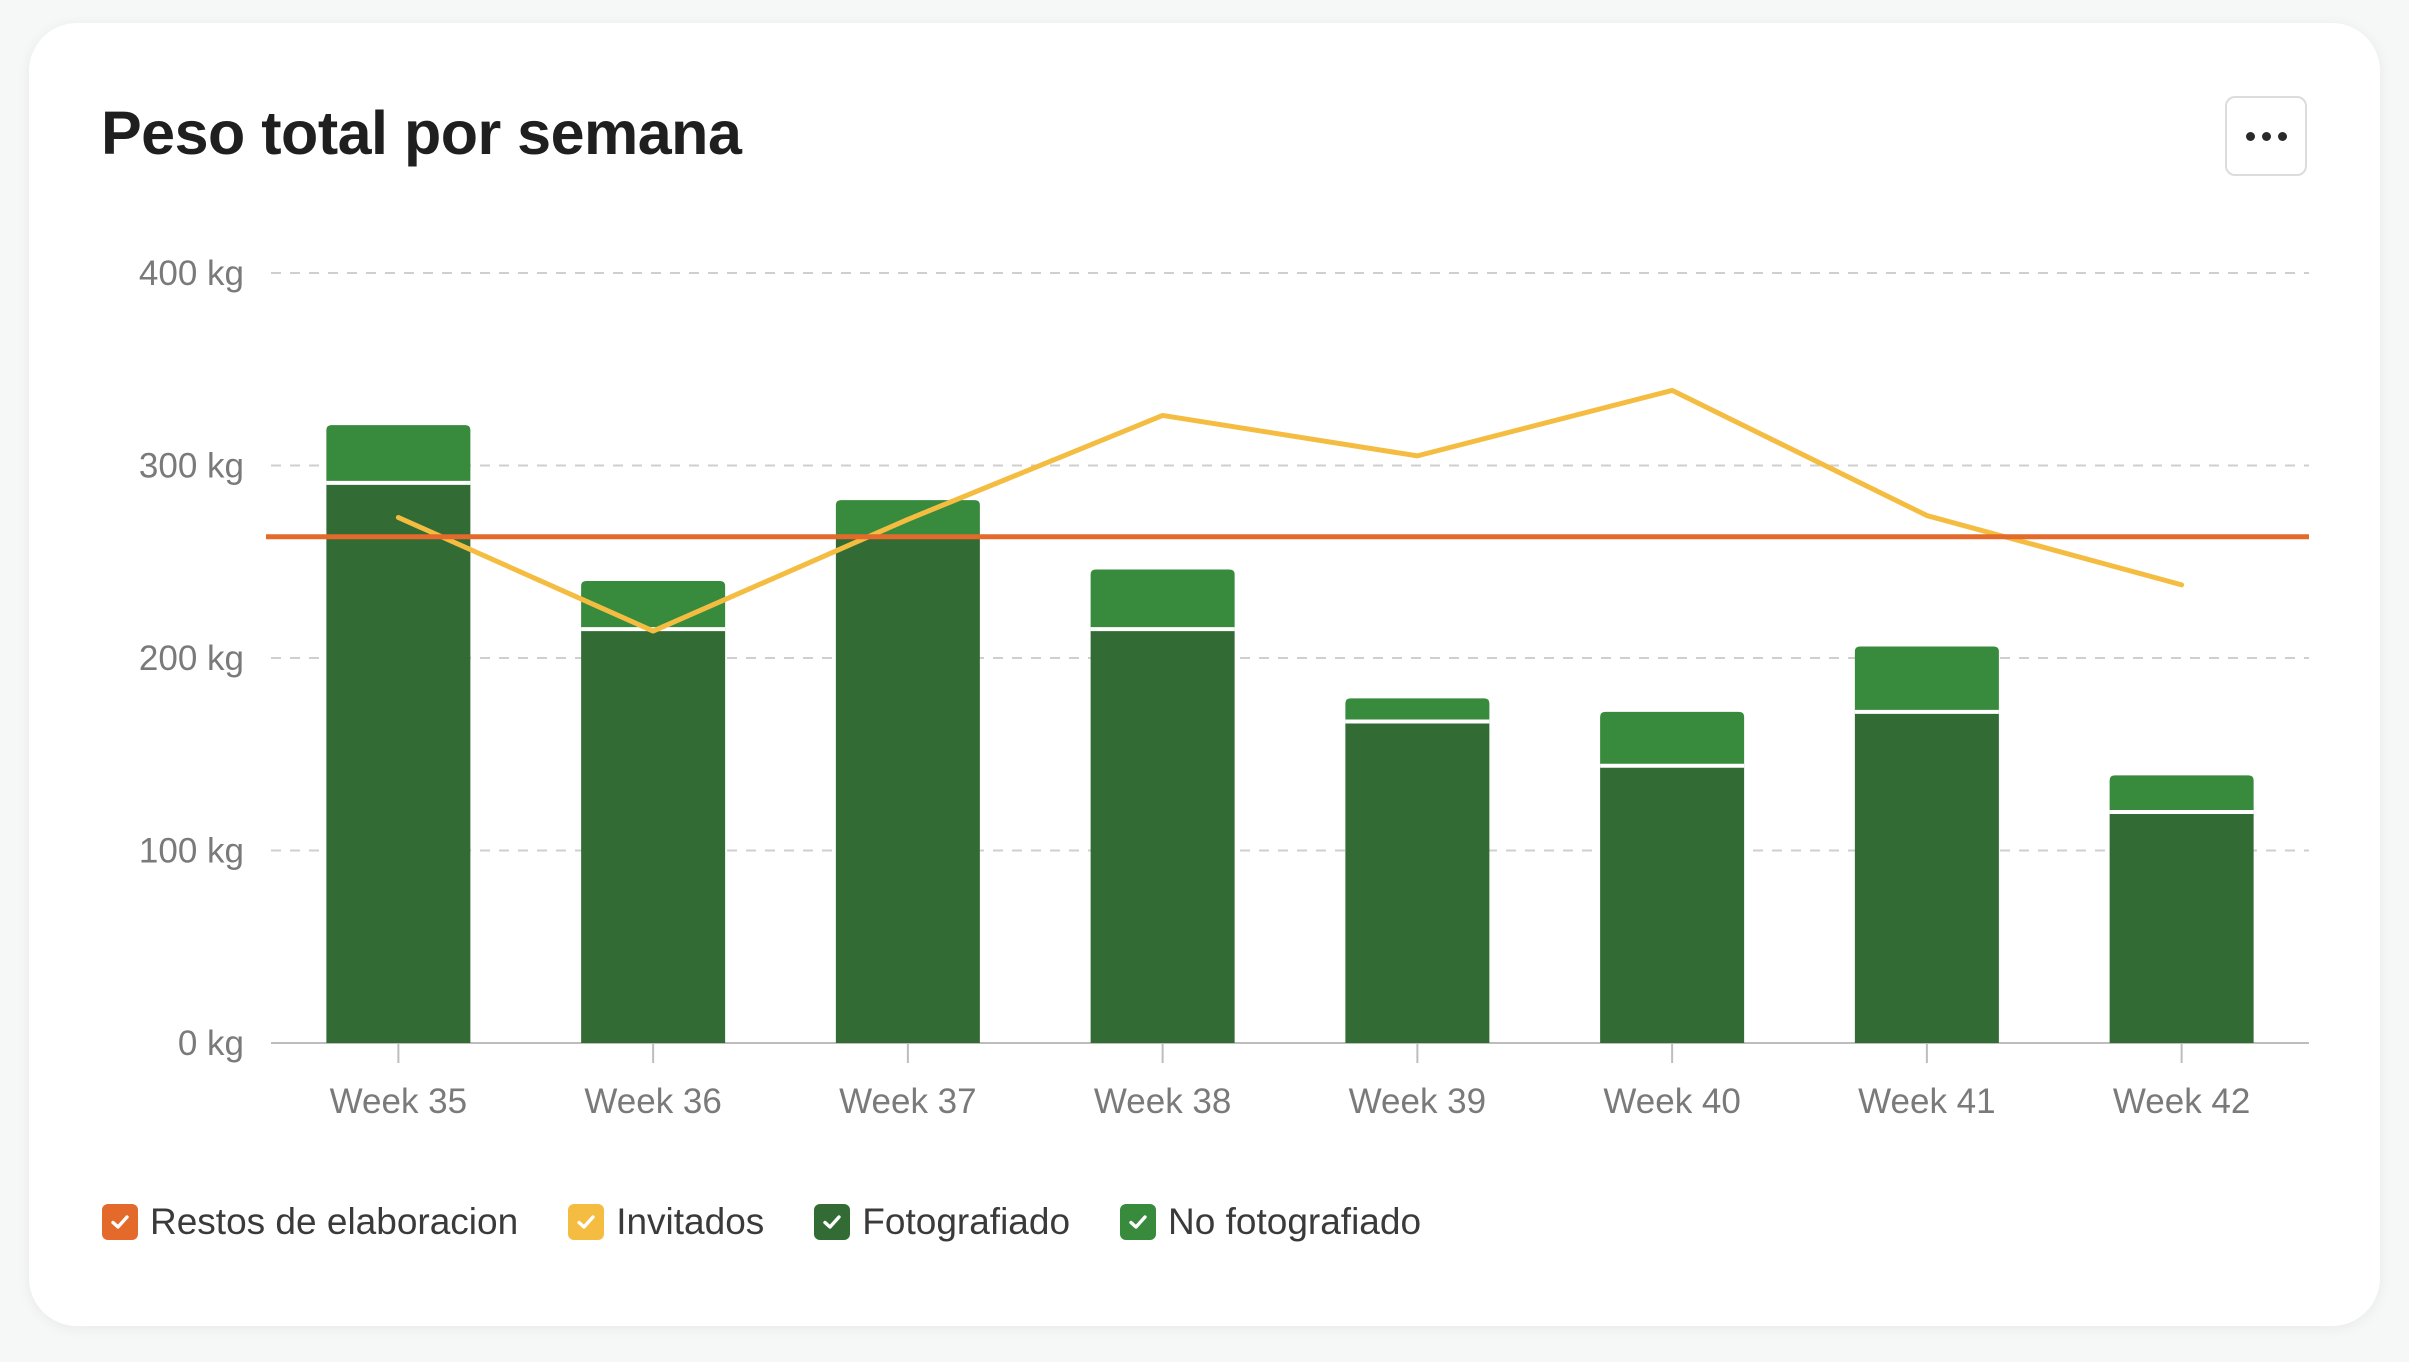  I want to click on legend-item-fotografiado: Fotografiado, so click(942, 1222).